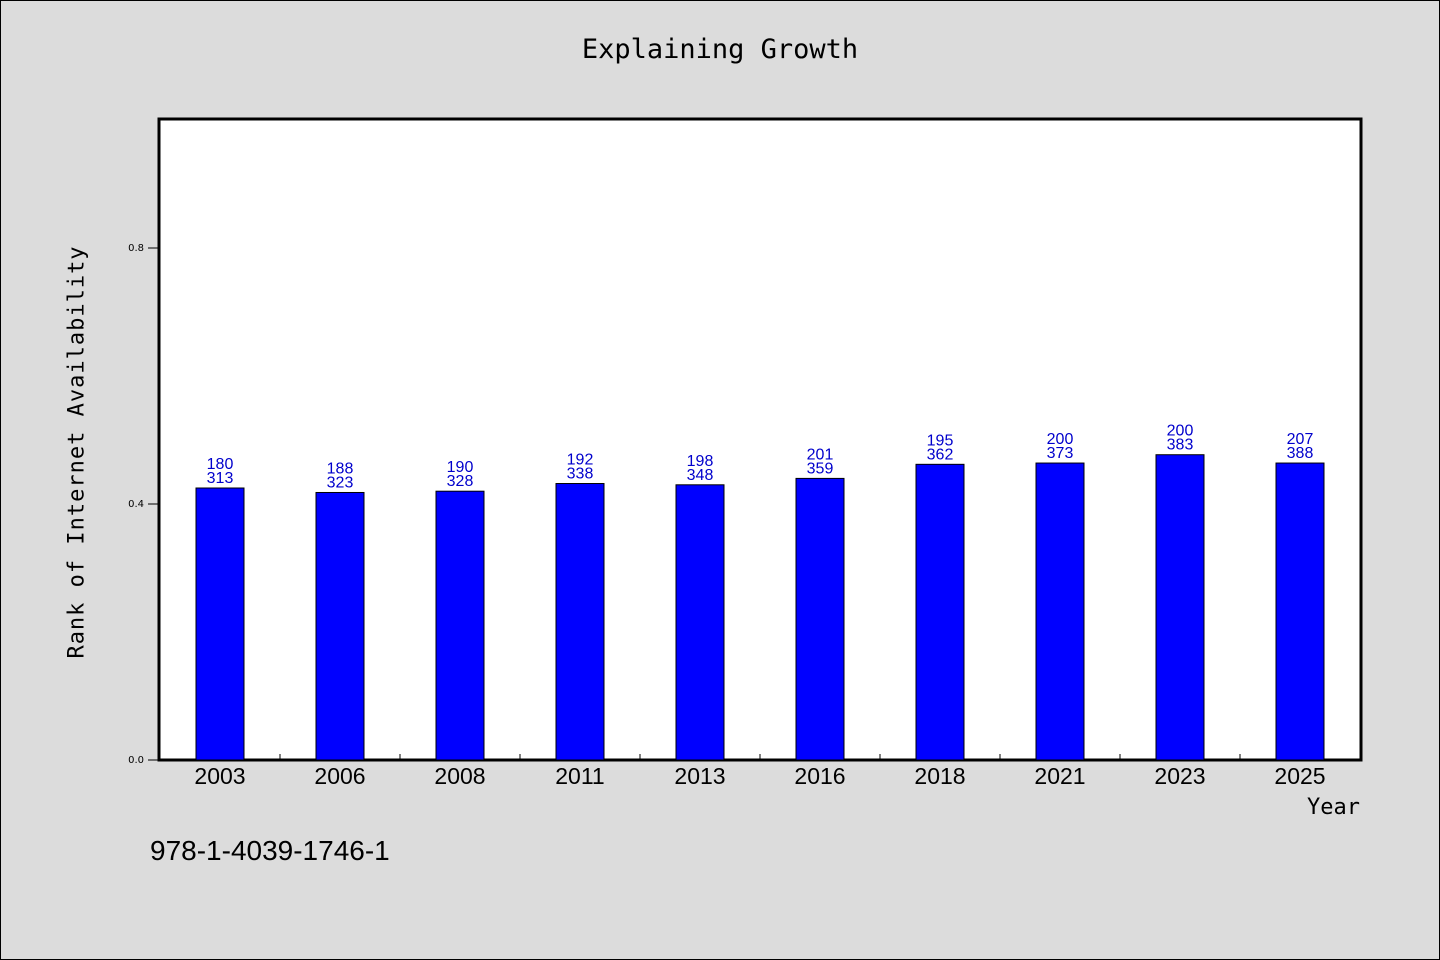  I want to click on data-label-bottom: 388, so click(1300, 453).